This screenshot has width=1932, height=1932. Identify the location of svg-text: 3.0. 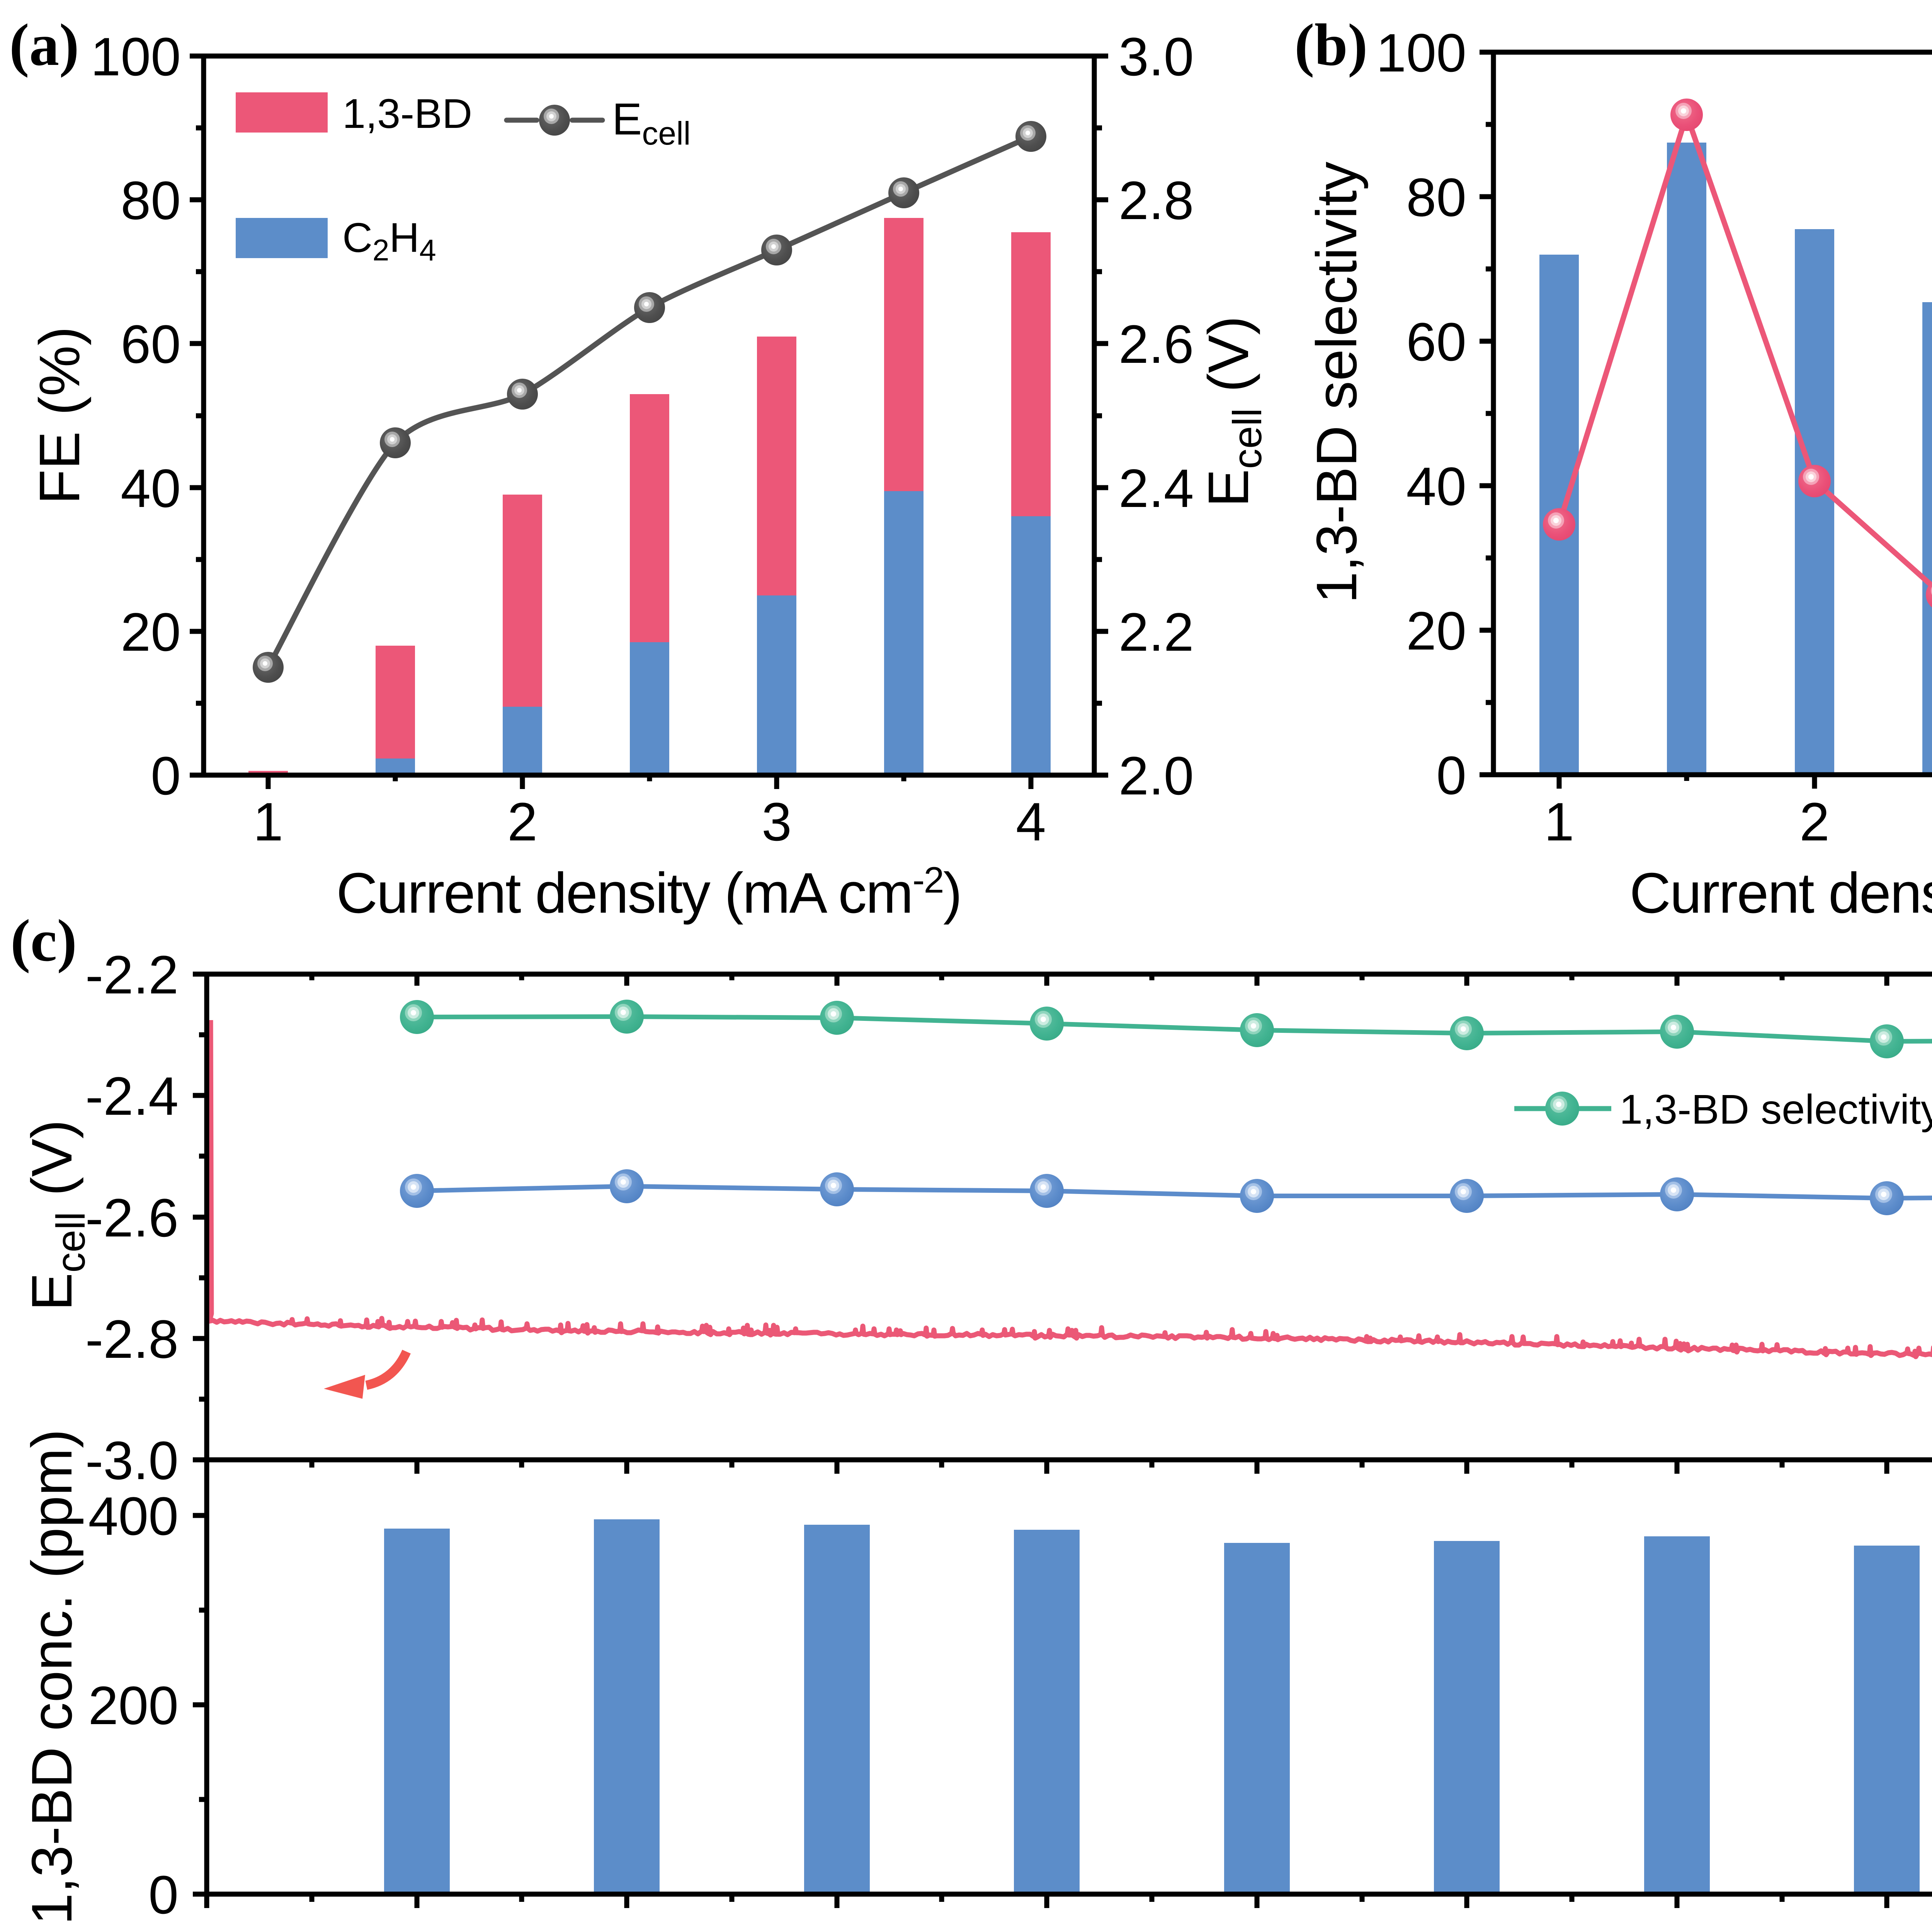
(1156, 57).